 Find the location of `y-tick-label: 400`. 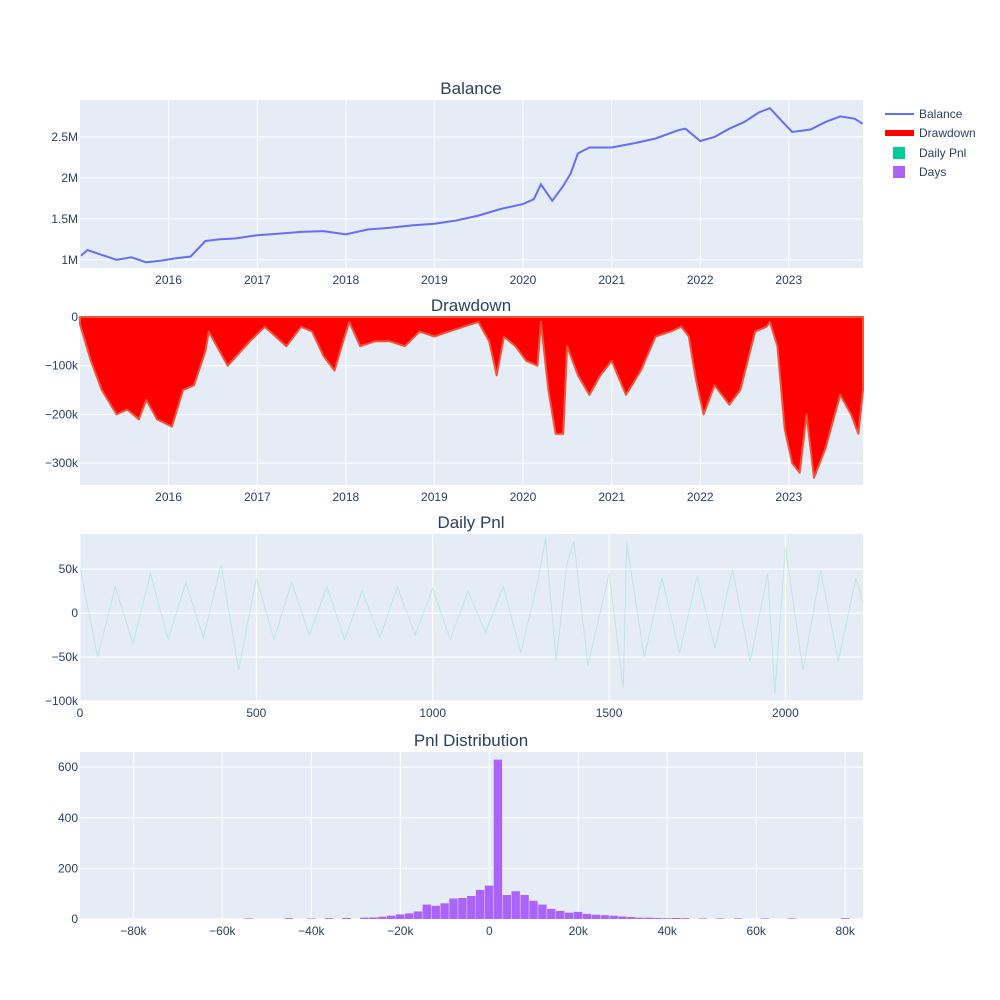

y-tick-label: 400 is located at coordinates (68, 818).